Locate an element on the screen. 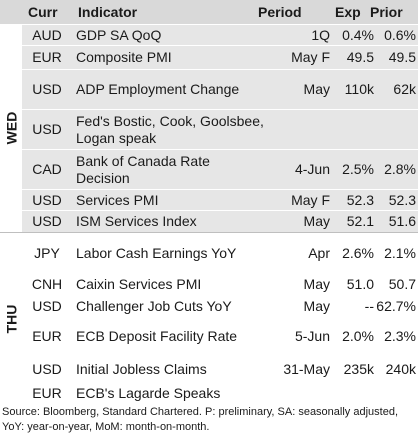 The width and height of the screenshot is (418, 438). day-label-thu: THU is located at coordinates (11, 318).